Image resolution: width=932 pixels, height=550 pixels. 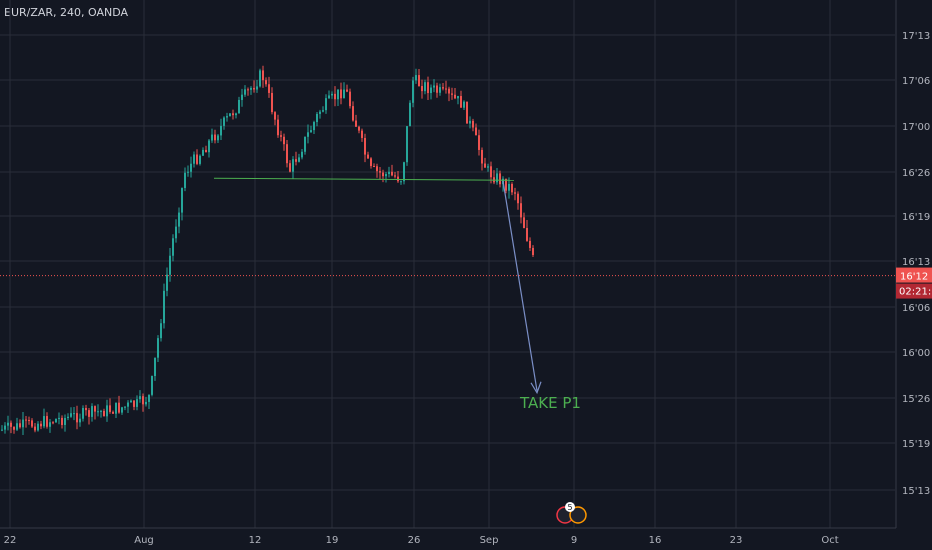 I want to click on x-tick-label: Aug, so click(x=144, y=540).